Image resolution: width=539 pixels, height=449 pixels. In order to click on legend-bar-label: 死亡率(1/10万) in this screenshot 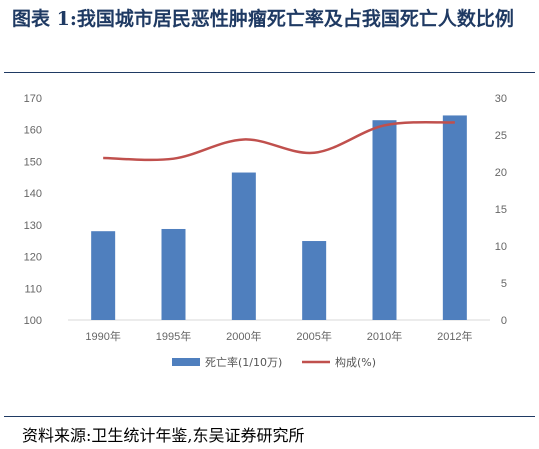, I will do `click(243, 362)`.